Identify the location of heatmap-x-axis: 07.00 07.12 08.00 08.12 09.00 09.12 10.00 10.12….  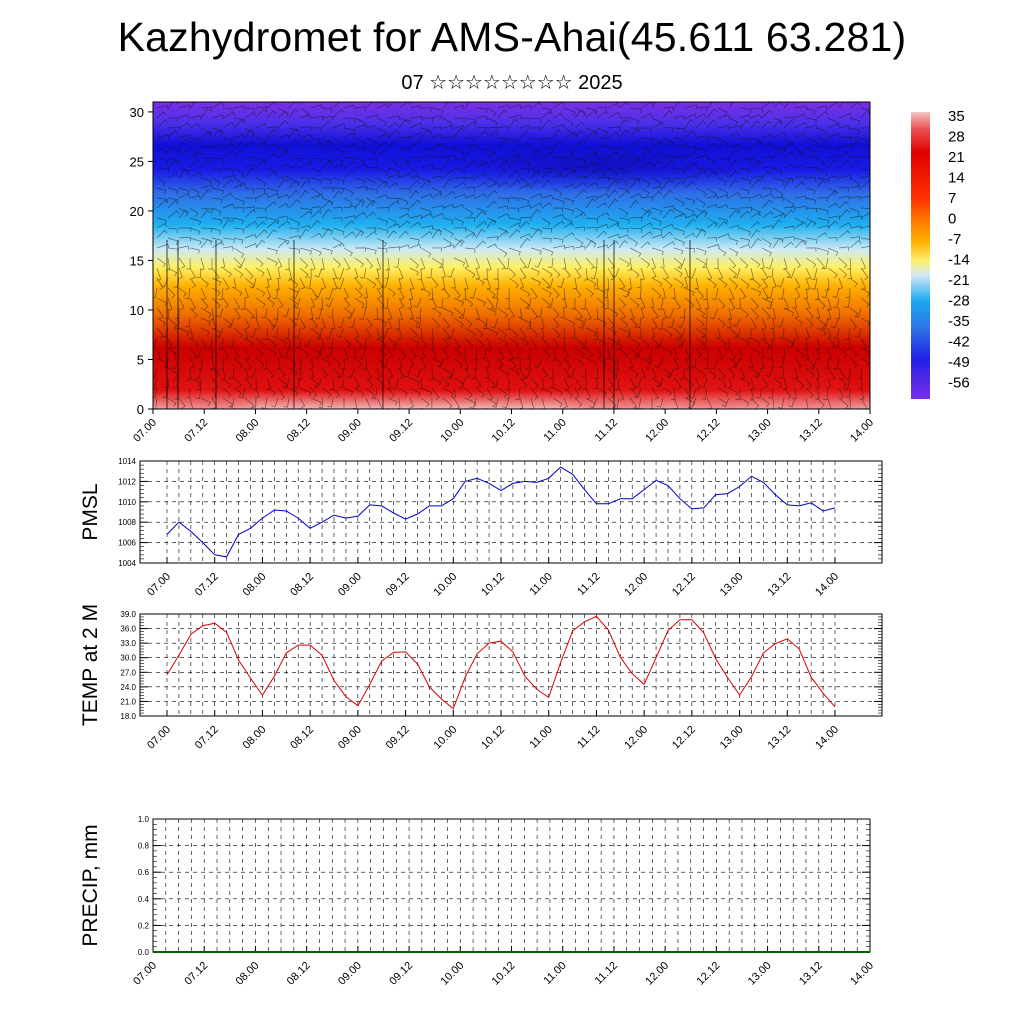
(503, 427).